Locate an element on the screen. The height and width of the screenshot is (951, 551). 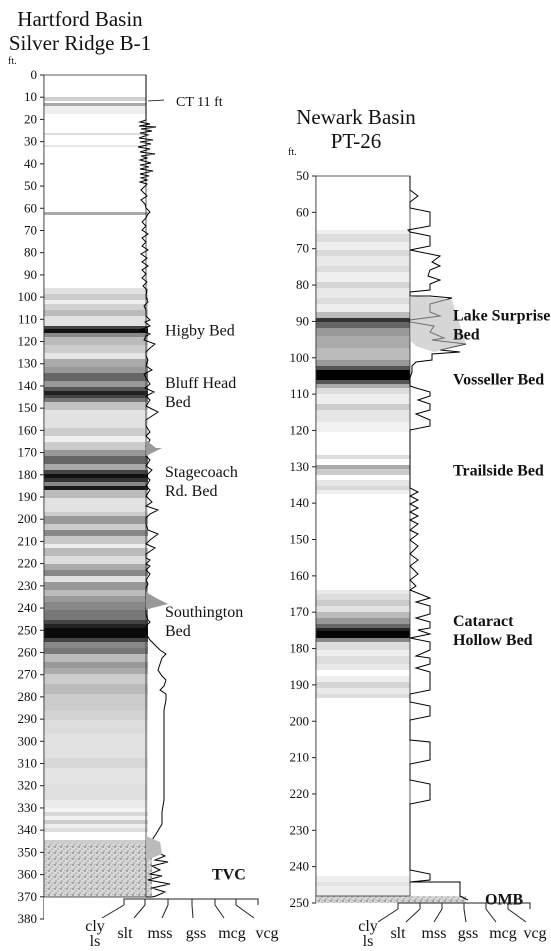
left-grain-cly: cly is located at coordinates (95, 926).